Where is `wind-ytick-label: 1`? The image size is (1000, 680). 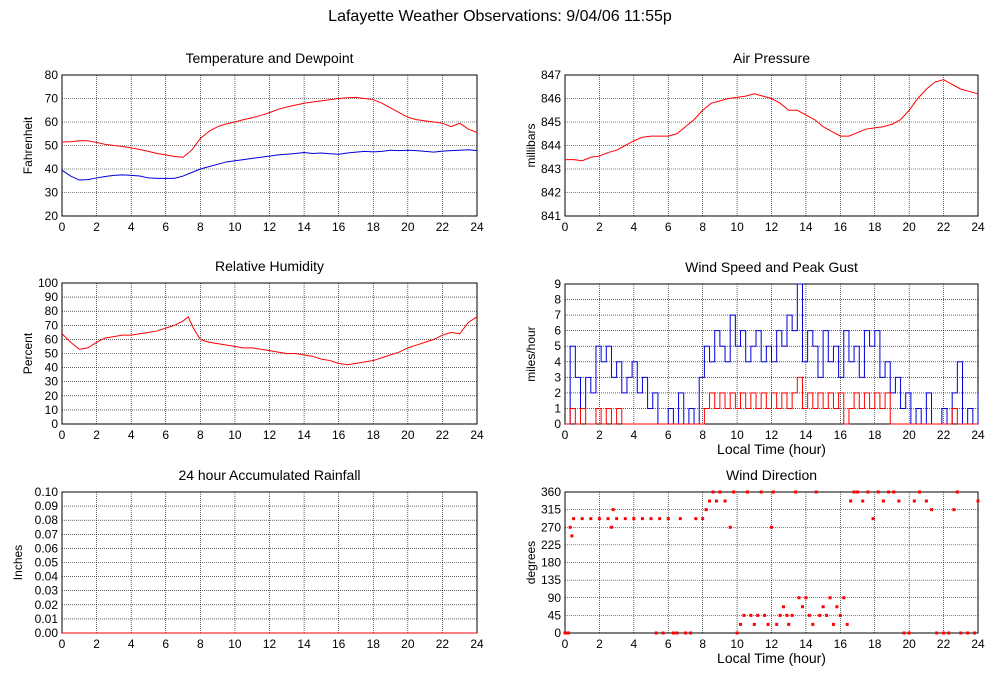
wind-ytick-label: 1 is located at coordinates (557, 408).